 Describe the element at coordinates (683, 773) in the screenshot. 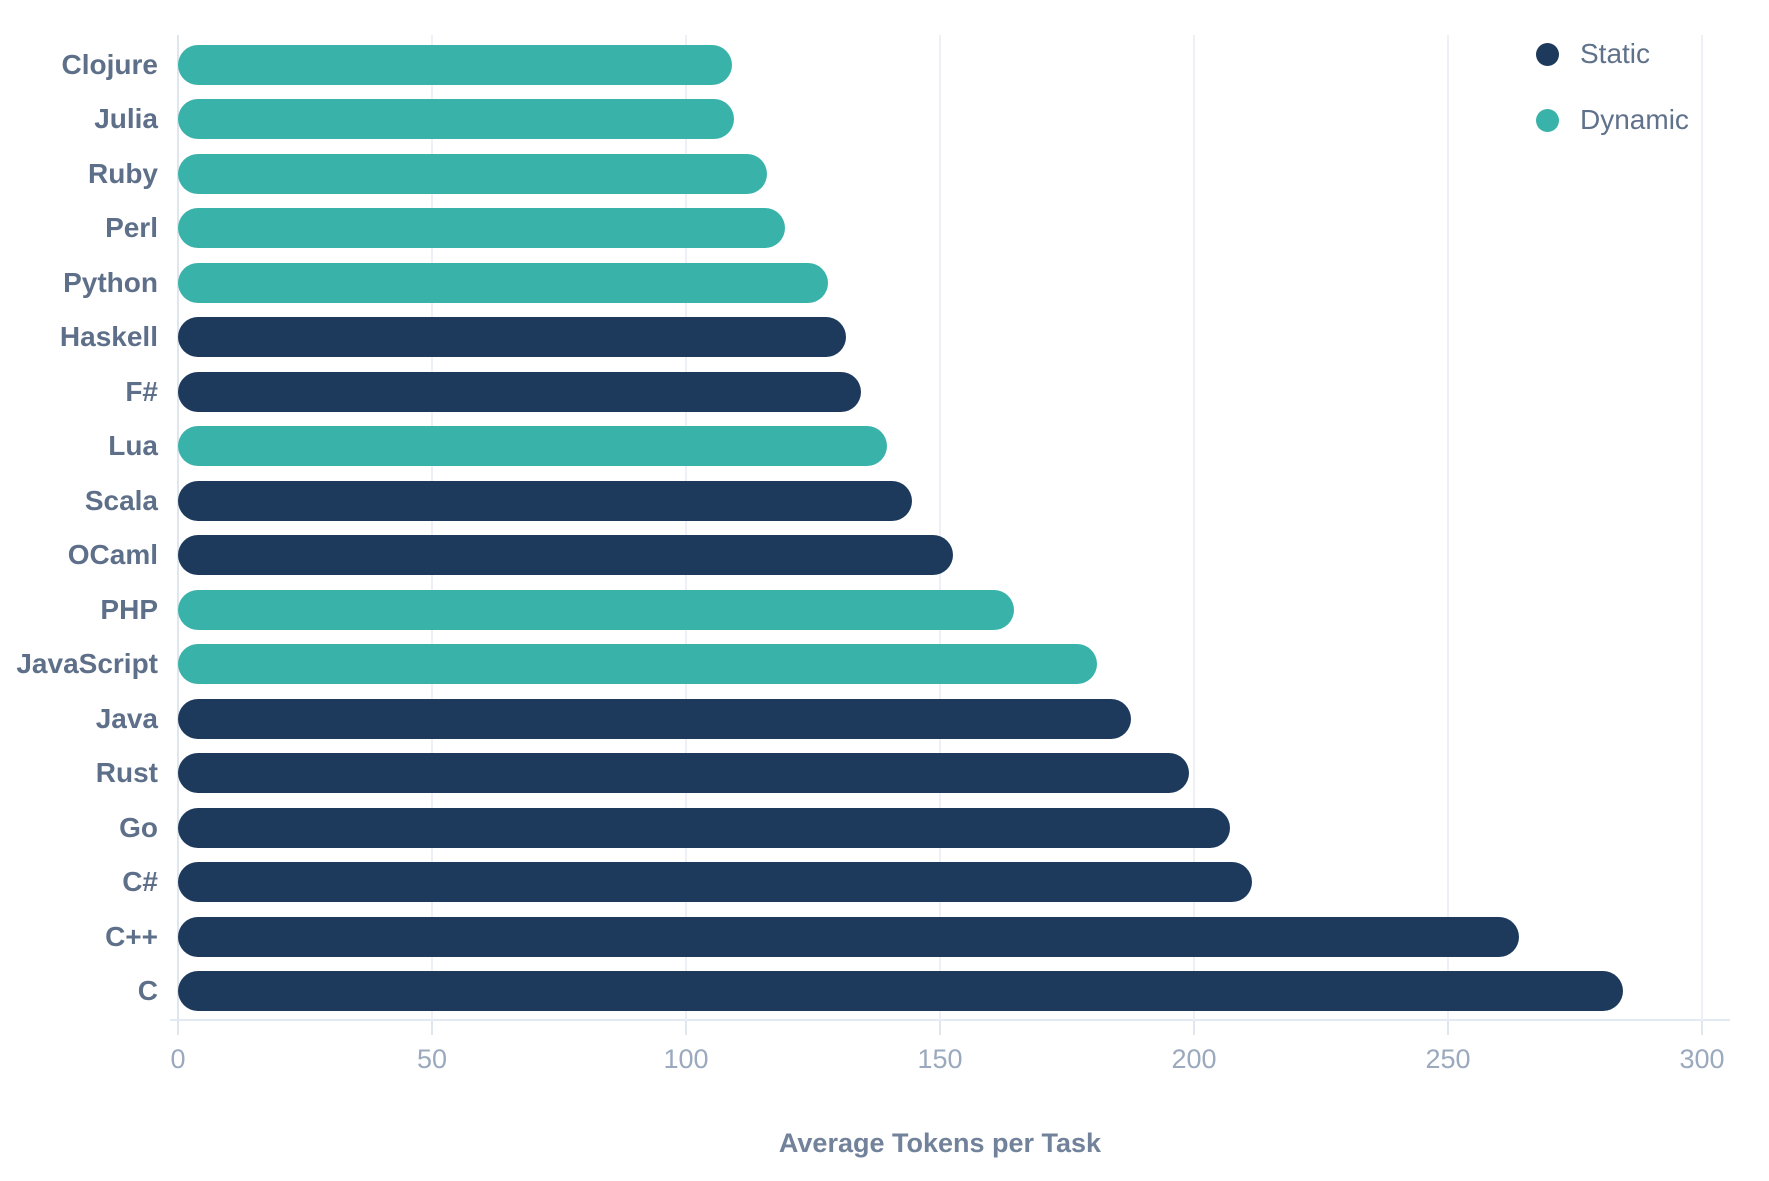

I see `bar-Rust` at that location.